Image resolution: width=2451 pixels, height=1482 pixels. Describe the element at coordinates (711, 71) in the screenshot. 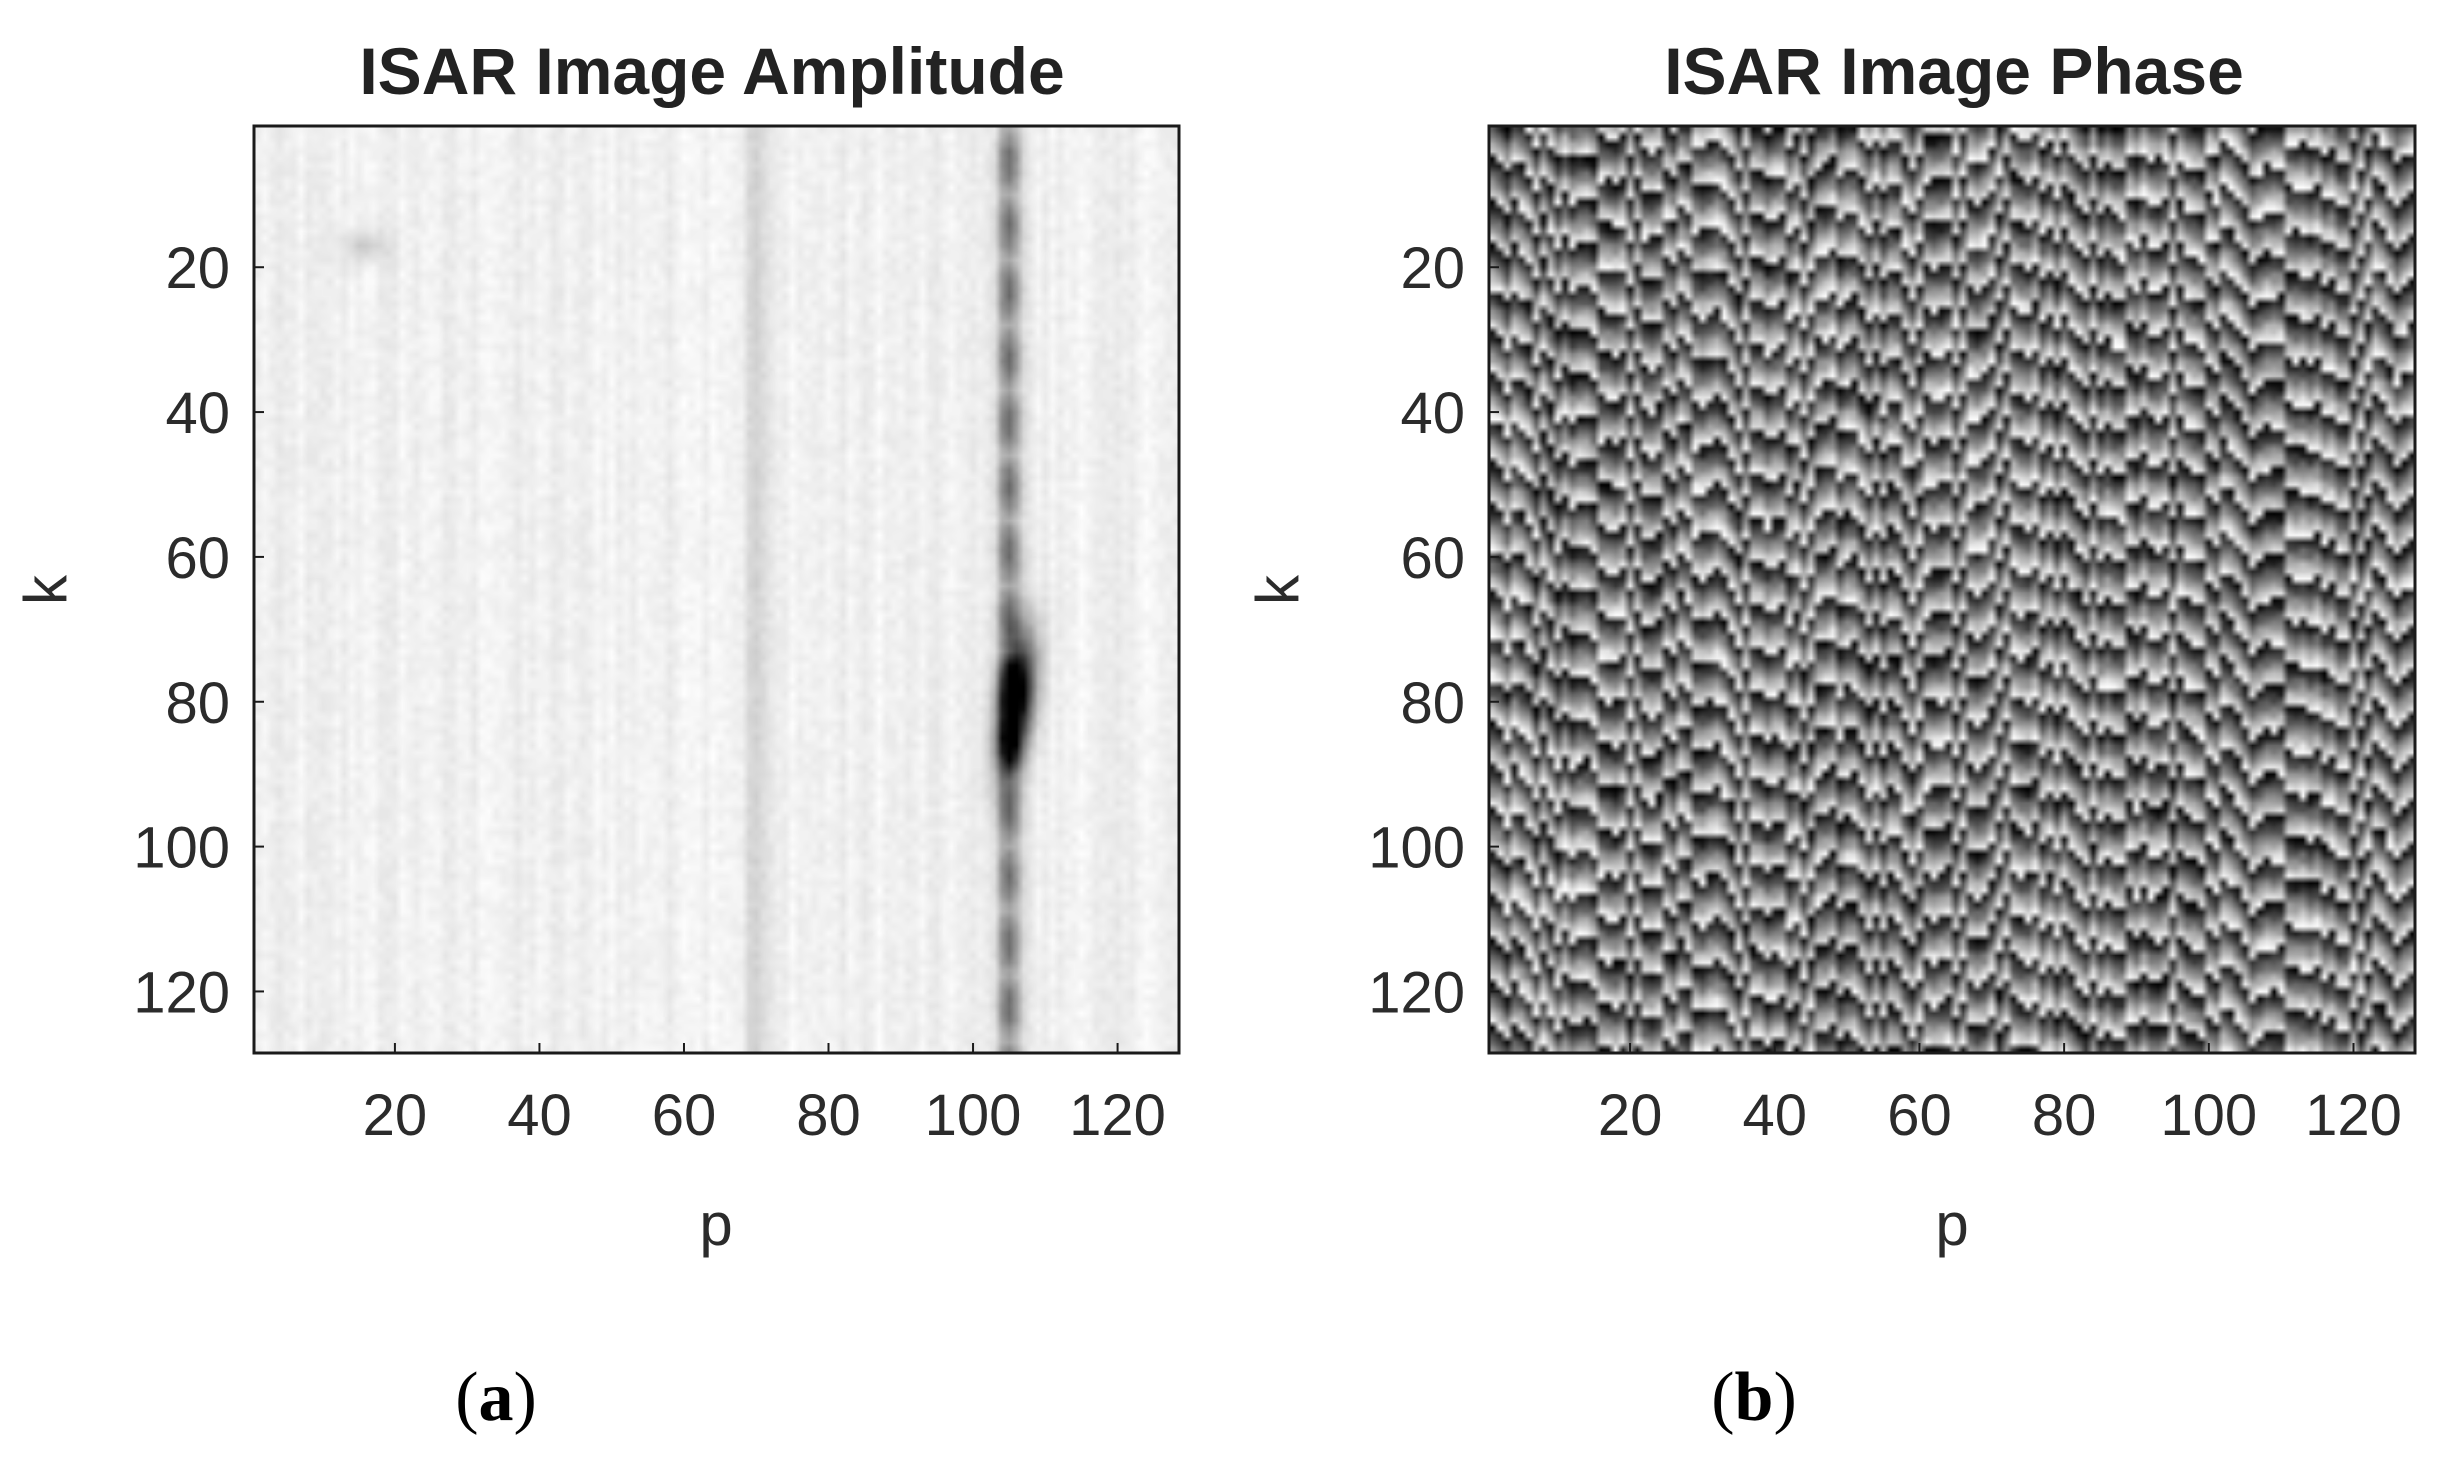

I see `amplitude-title: ISAR Image Amplitude` at that location.